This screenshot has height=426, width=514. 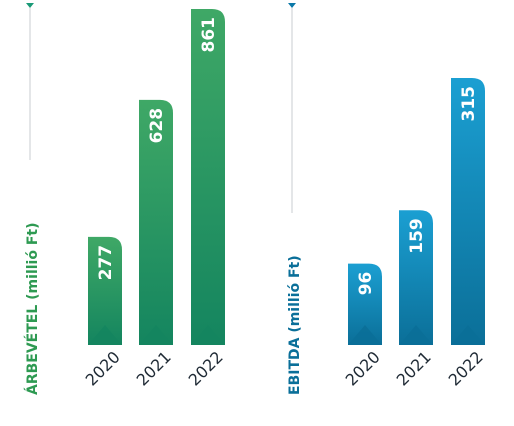 I want to click on revenue-value-label-2021: 628, so click(x=157, y=125).